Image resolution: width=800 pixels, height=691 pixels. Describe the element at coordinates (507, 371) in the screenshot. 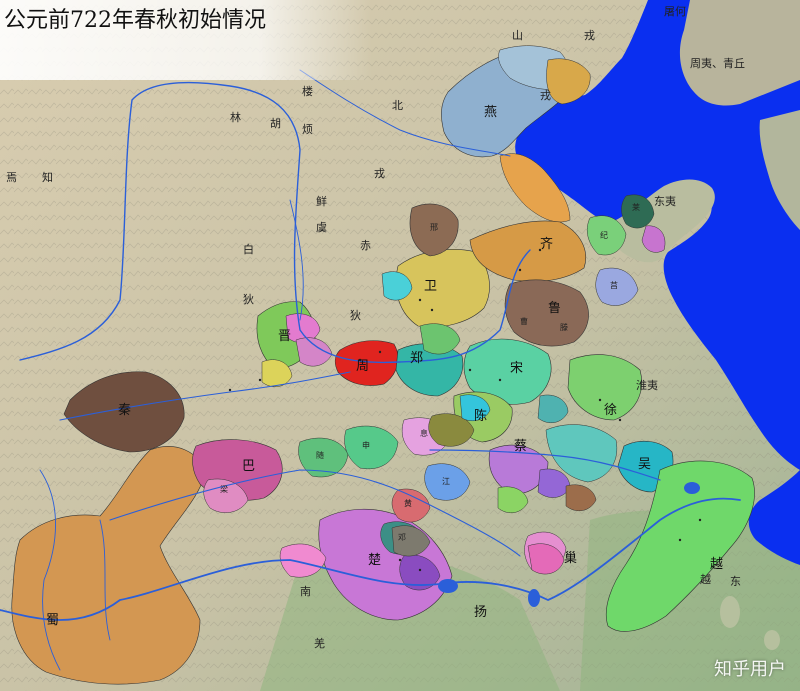

I see `state-song-area` at that location.